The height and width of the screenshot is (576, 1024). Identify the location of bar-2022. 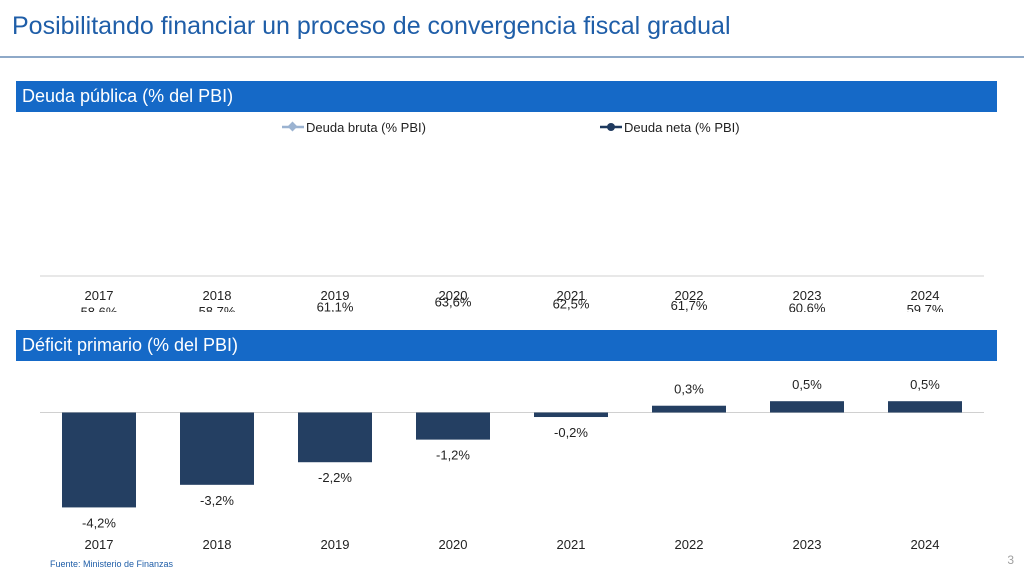
(689, 409).